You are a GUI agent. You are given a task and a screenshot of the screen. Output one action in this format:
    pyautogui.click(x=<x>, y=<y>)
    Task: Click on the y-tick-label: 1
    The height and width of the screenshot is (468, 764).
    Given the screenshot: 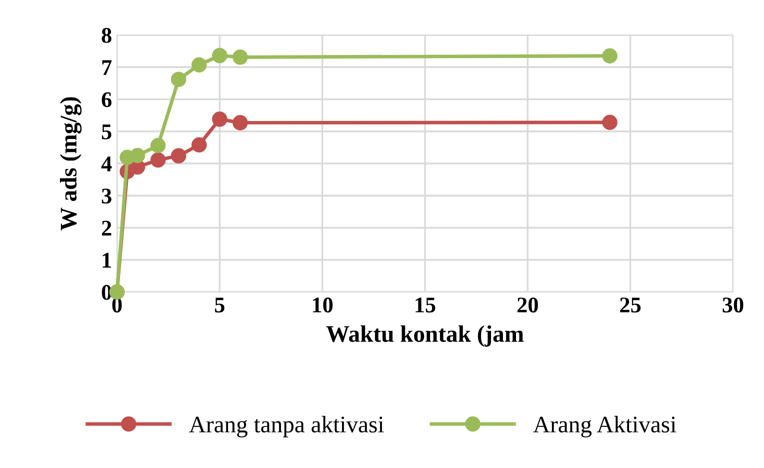 What is the action you would take?
    pyautogui.click(x=106, y=260)
    